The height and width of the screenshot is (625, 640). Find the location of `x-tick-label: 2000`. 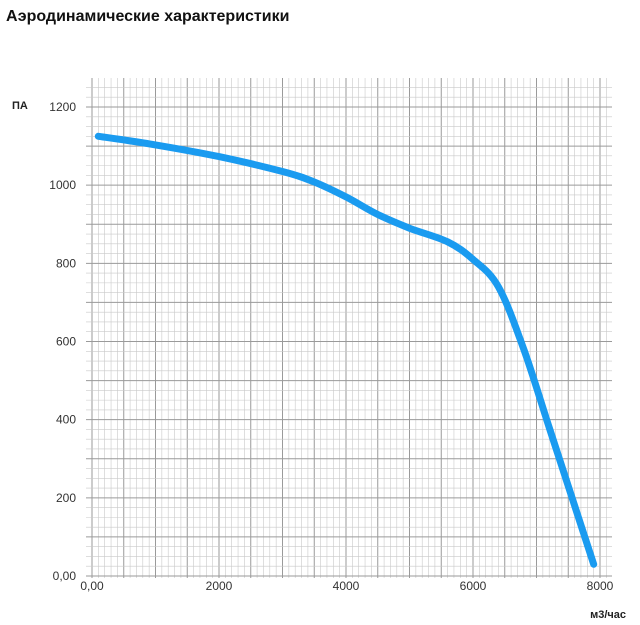

x-tick-label: 2000 is located at coordinates (219, 586).